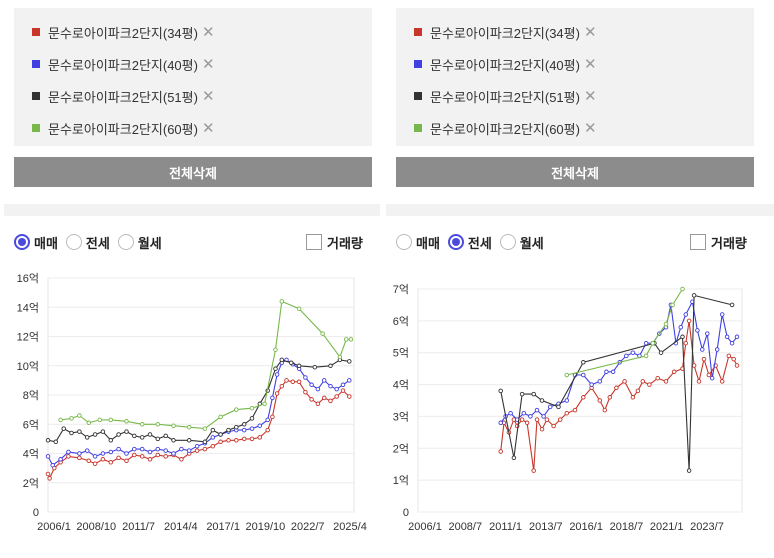  What do you see at coordinates (546, 527) in the screenshot?
I see `x-tick-label: 2013/7` at bounding box center [546, 527].